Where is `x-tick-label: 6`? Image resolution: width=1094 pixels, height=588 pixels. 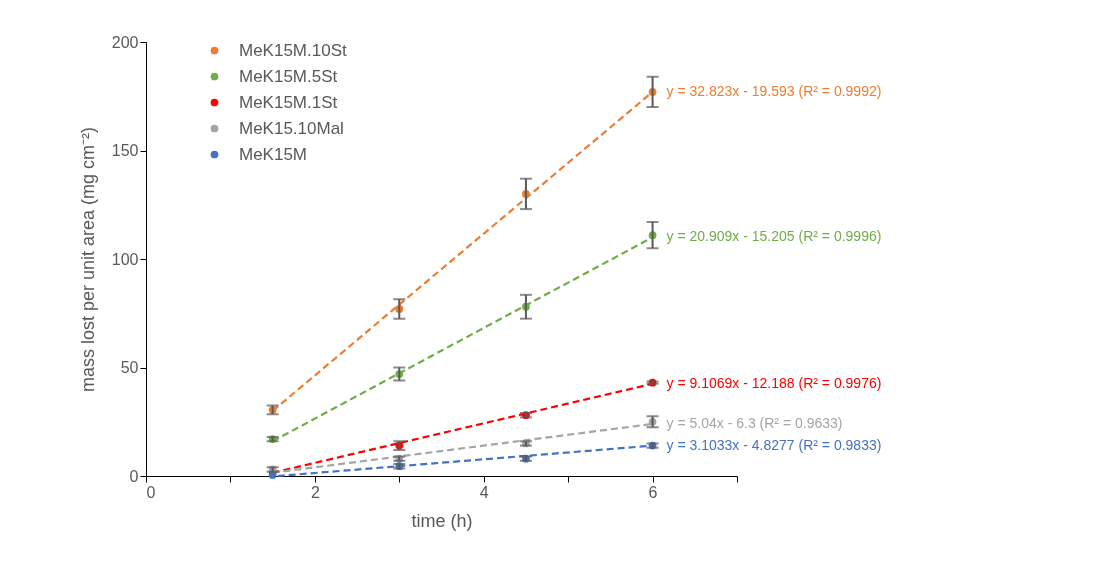
x-tick-label: 6 is located at coordinates (653, 492).